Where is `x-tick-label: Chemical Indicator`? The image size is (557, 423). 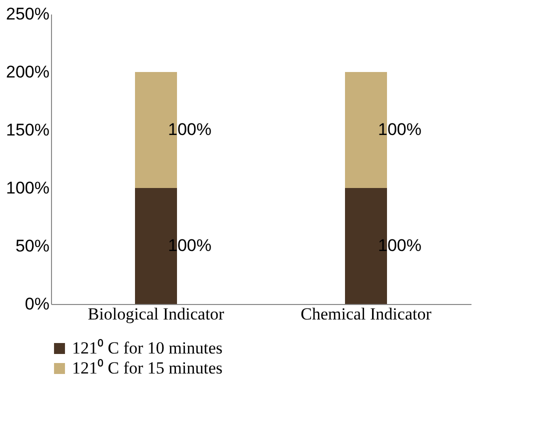
x-tick-label: Chemical Indicator is located at coordinates (366, 314).